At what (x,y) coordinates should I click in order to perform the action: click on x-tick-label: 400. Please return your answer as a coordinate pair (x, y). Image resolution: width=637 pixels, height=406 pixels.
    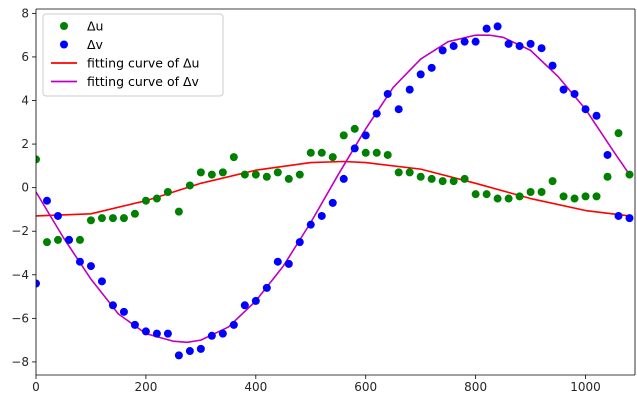
    Looking at the image, I should click on (255, 387).